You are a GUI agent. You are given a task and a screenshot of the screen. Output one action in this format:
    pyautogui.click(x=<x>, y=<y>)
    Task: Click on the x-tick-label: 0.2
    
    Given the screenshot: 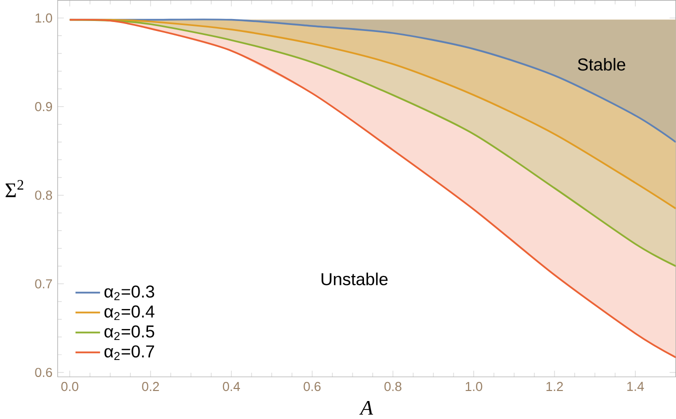 What is the action you would take?
    pyautogui.click(x=150, y=386)
    